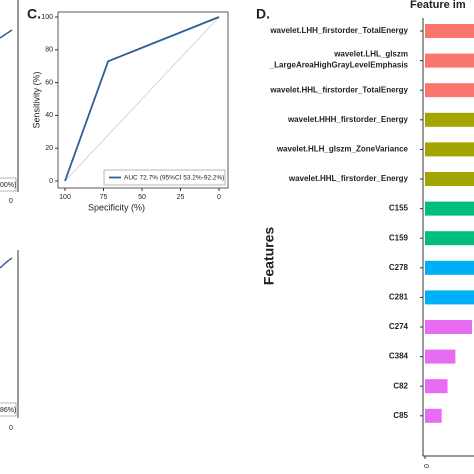 Image resolution: width=474 pixels, height=474 pixels. I want to click on fragment-text: 86%), so click(8, 410).